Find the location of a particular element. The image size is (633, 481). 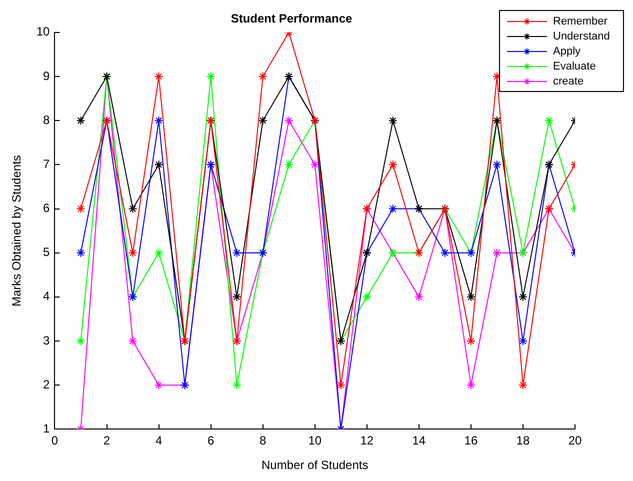

x-tick-label: 2 is located at coordinates (106, 441).